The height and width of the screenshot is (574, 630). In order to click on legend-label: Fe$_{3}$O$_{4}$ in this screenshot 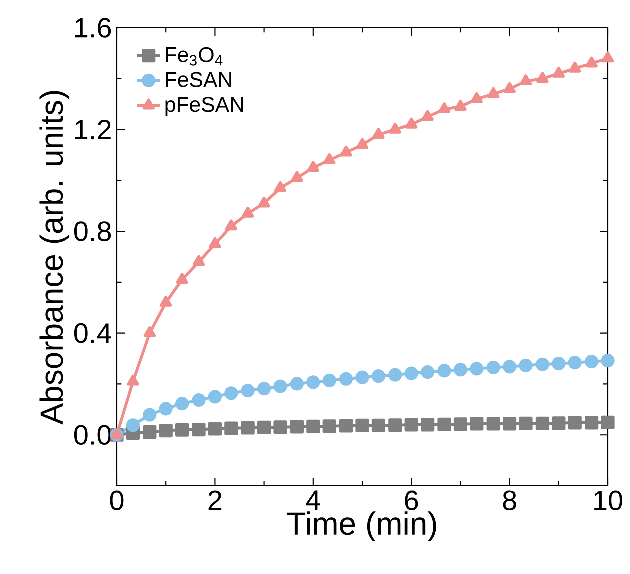, I will do `click(194, 56)`.